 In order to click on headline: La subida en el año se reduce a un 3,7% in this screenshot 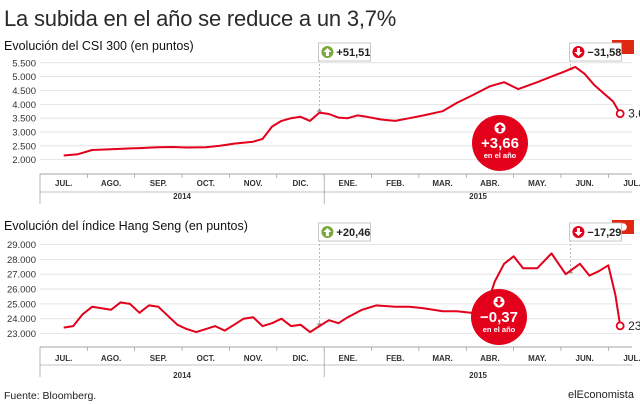, I will do `click(200, 18)`.